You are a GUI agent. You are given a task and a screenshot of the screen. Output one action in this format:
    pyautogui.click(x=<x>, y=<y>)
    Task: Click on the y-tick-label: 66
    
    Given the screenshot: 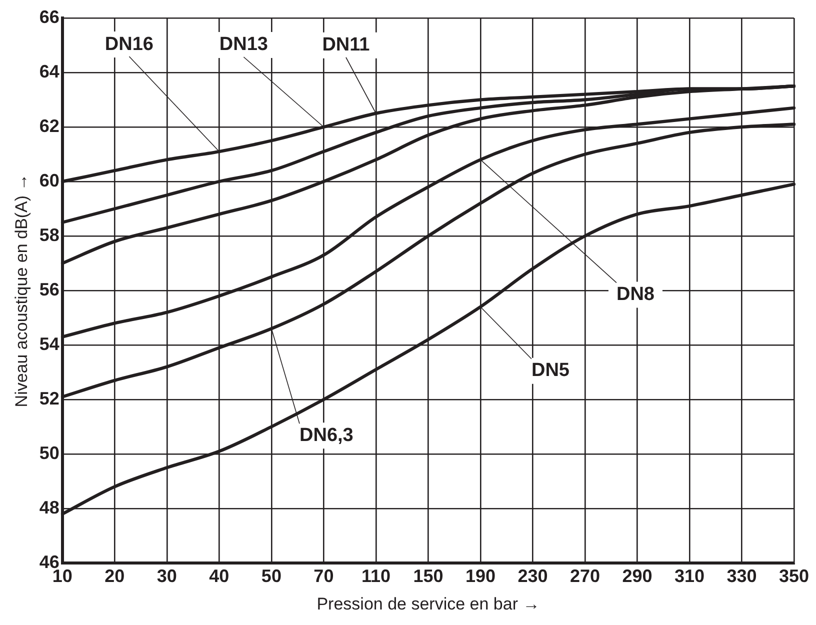 What is the action you would take?
    pyautogui.click(x=49, y=16)
    